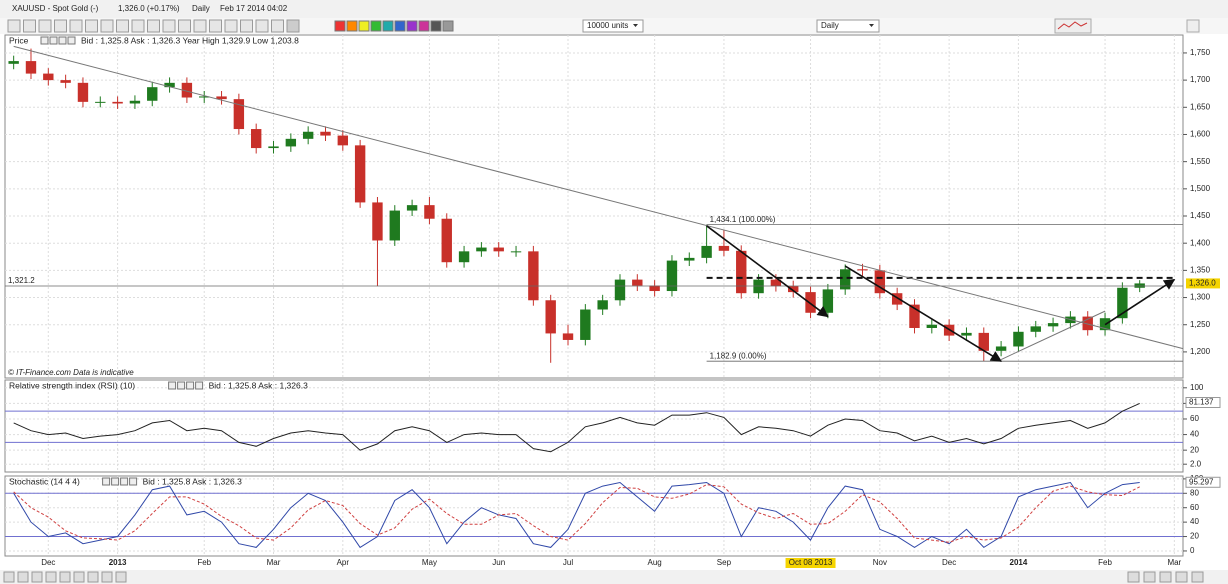 This screenshot has width=1228, height=584. I want to click on units-dropdown, so click(613, 26).